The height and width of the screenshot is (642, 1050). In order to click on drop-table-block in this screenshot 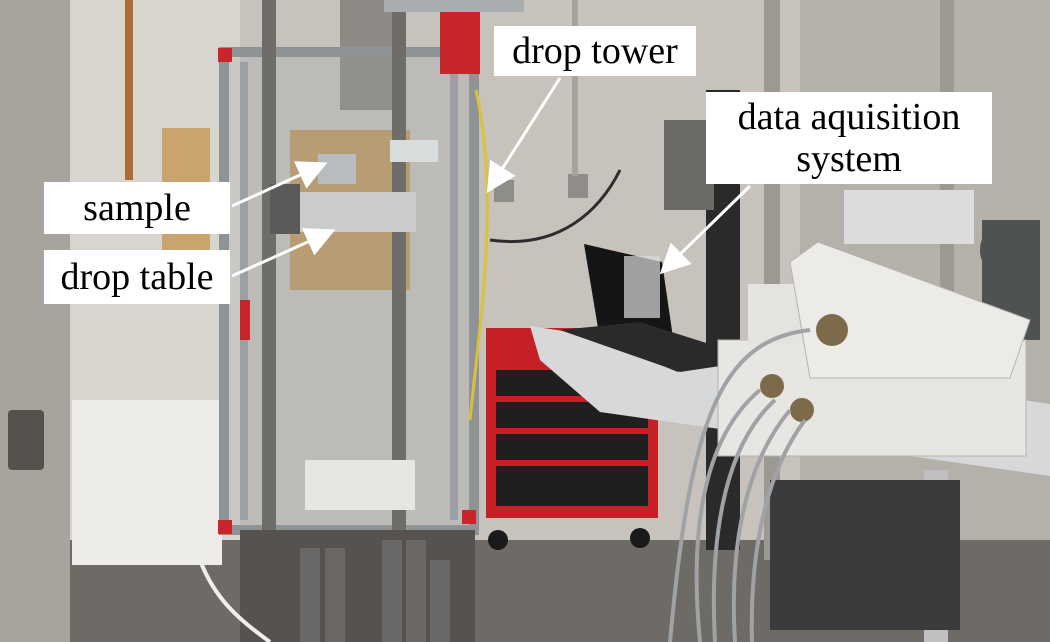, I will do `click(356, 212)`.